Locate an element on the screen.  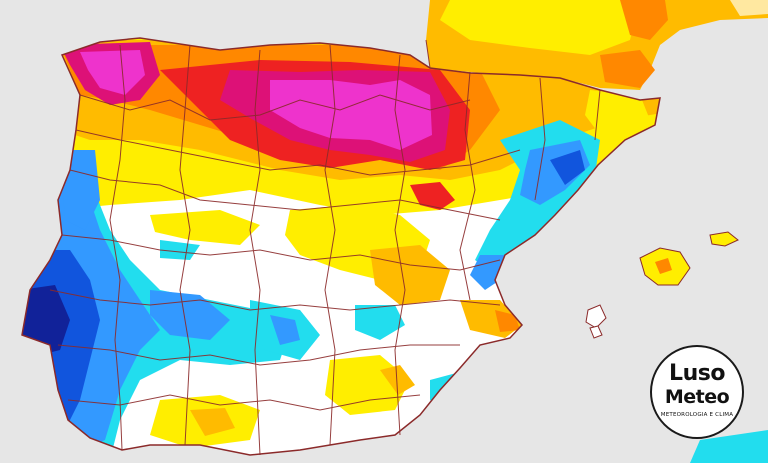
north-africa-region is located at coordinates (729, 446).